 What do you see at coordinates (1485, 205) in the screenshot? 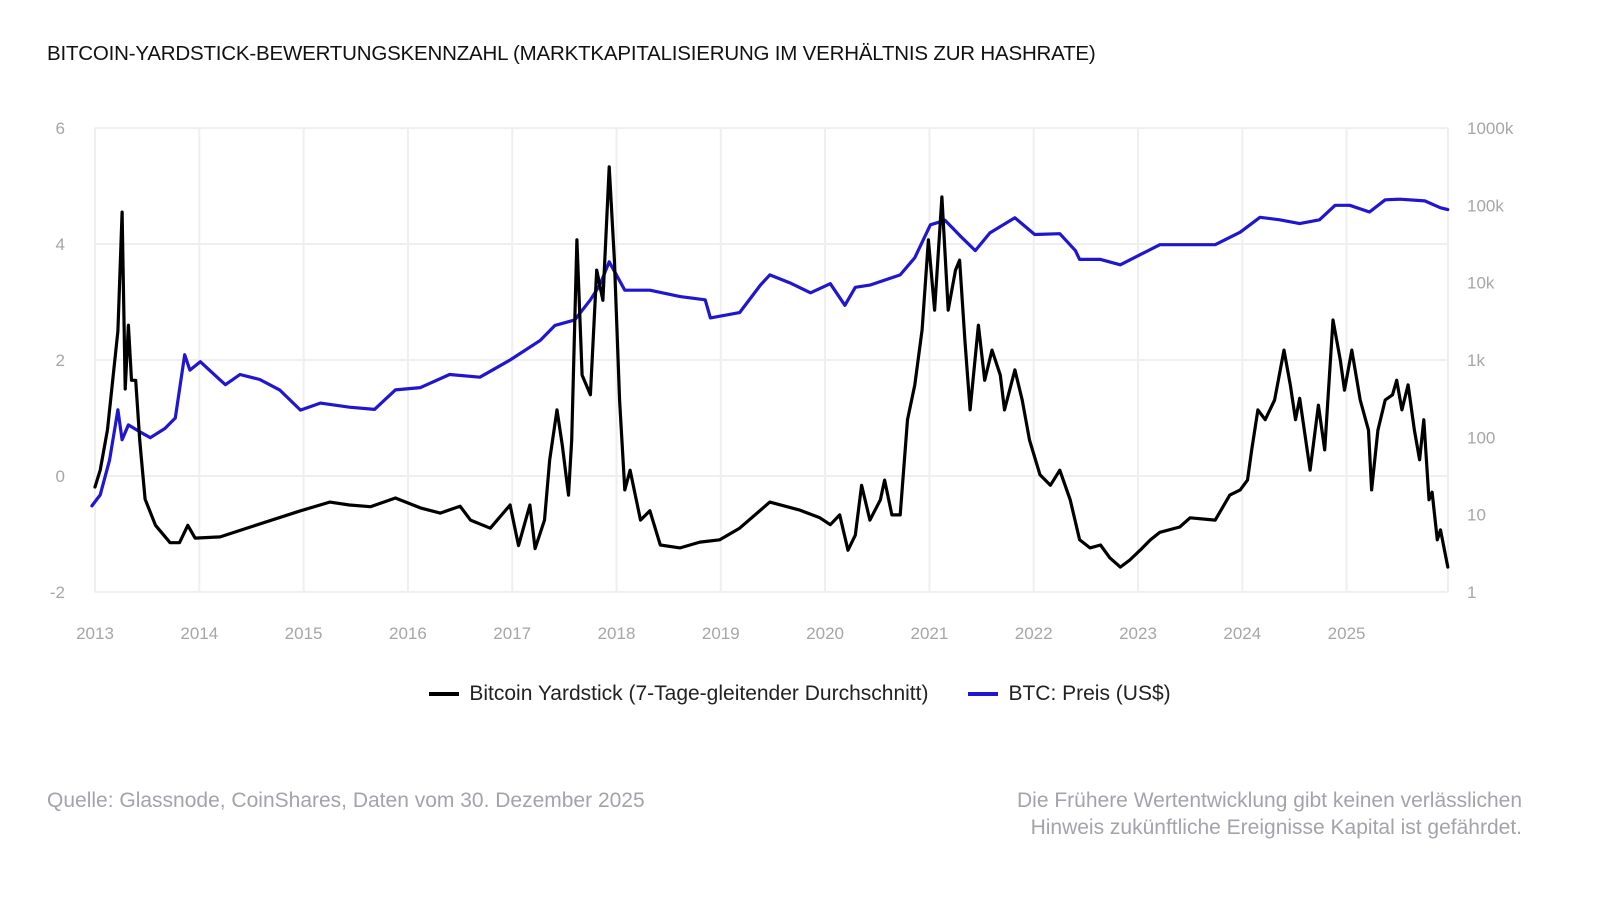
I see `y-right-tick-label: 100k` at bounding box center [1485, 205].